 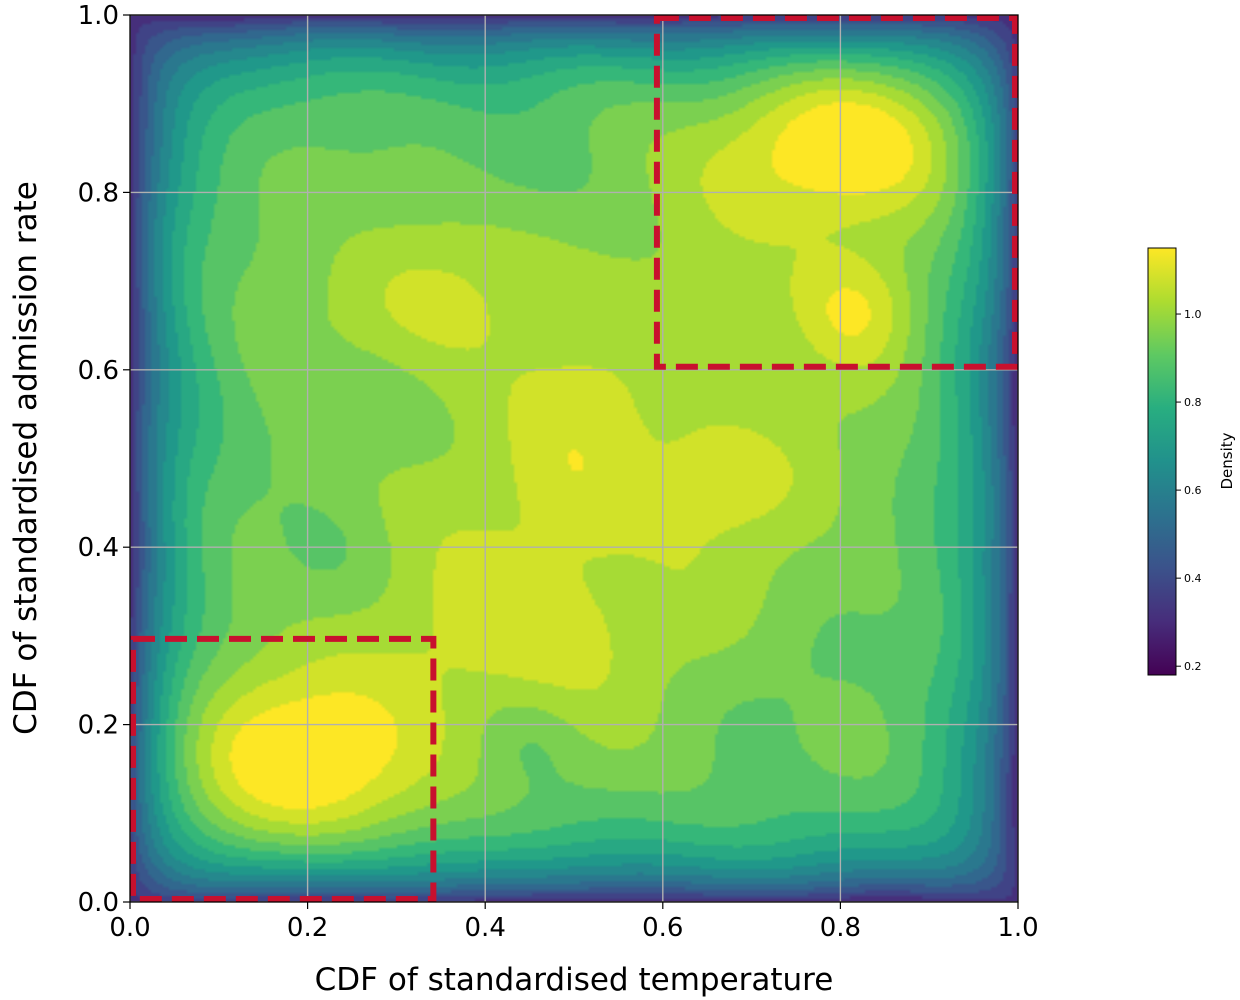 I want to click on colorbar-label: Density, so click(x=1227, y=460).